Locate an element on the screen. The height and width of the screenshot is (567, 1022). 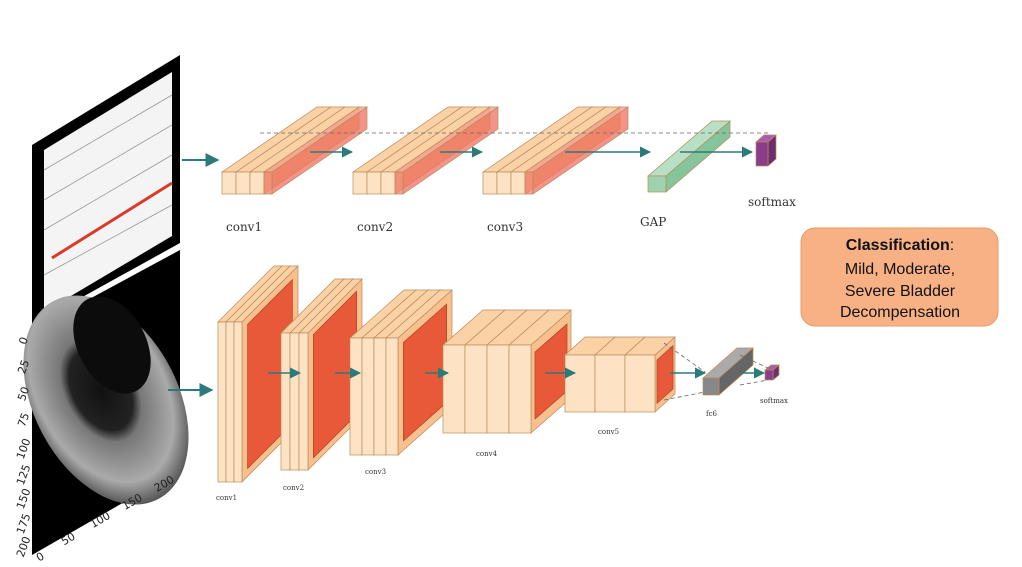
signal-lines is located at coordinates (108, 185).